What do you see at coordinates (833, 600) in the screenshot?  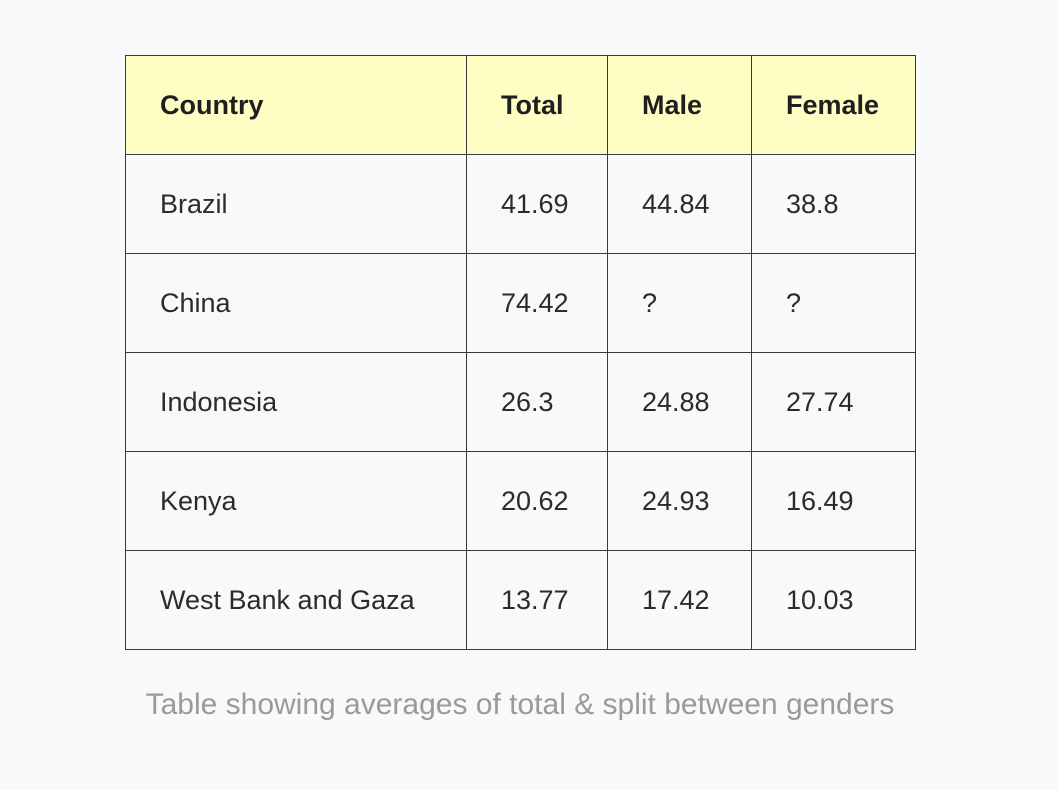 I see `cell-female: 10.03` at bounding box center [833, 600].